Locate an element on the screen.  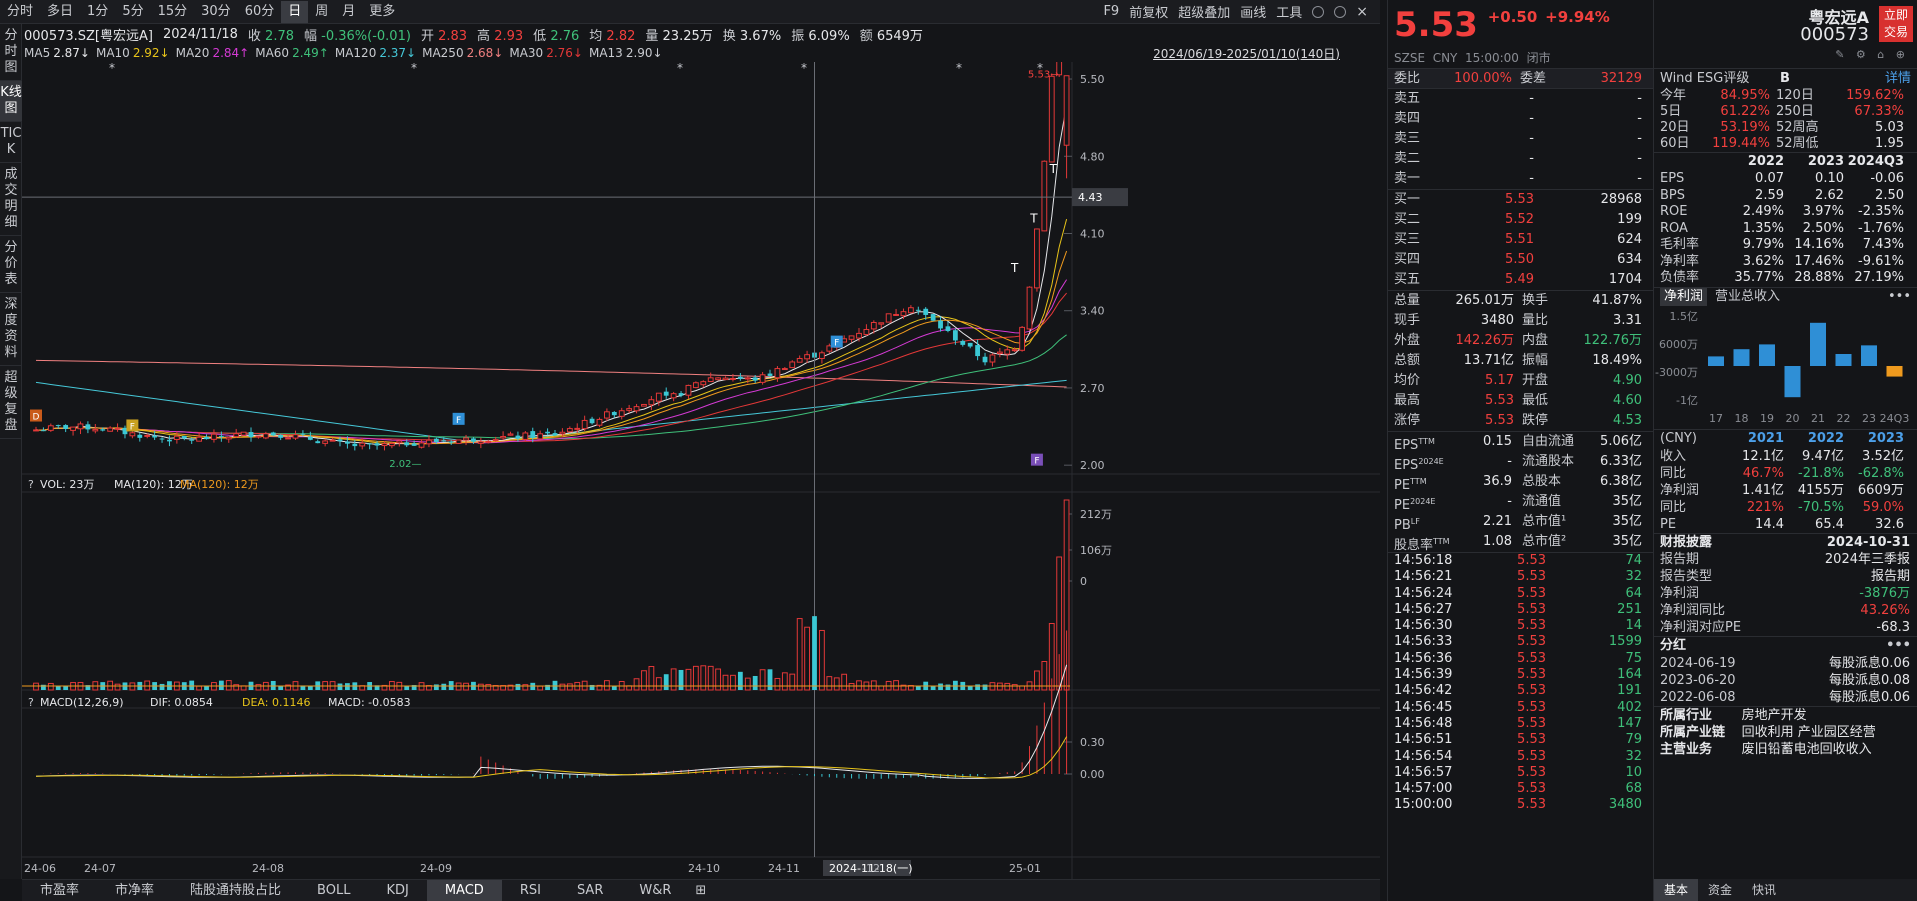
toolbar-item-0: F9 is located at coordinates (1111, 11).